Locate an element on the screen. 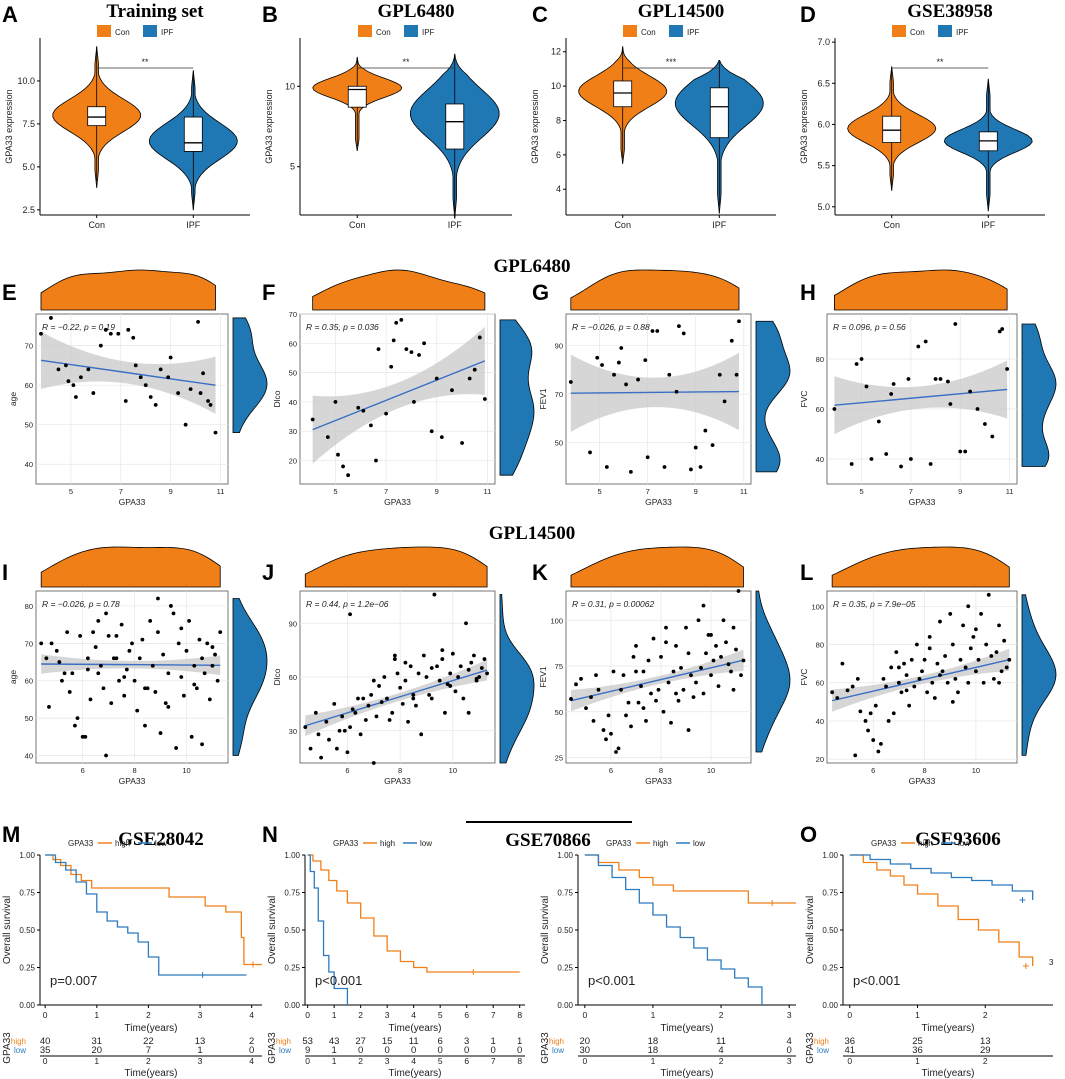  x-tick-label: 7 is located at coordinates (386, 491).